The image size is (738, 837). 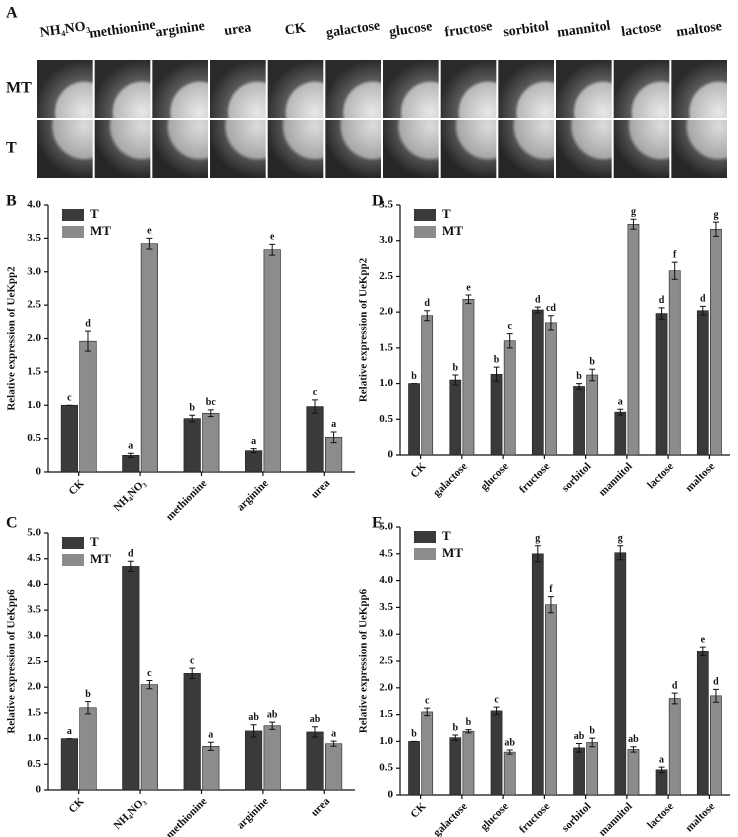 I want to click on row-label: MT, so click(x=19, y=88).